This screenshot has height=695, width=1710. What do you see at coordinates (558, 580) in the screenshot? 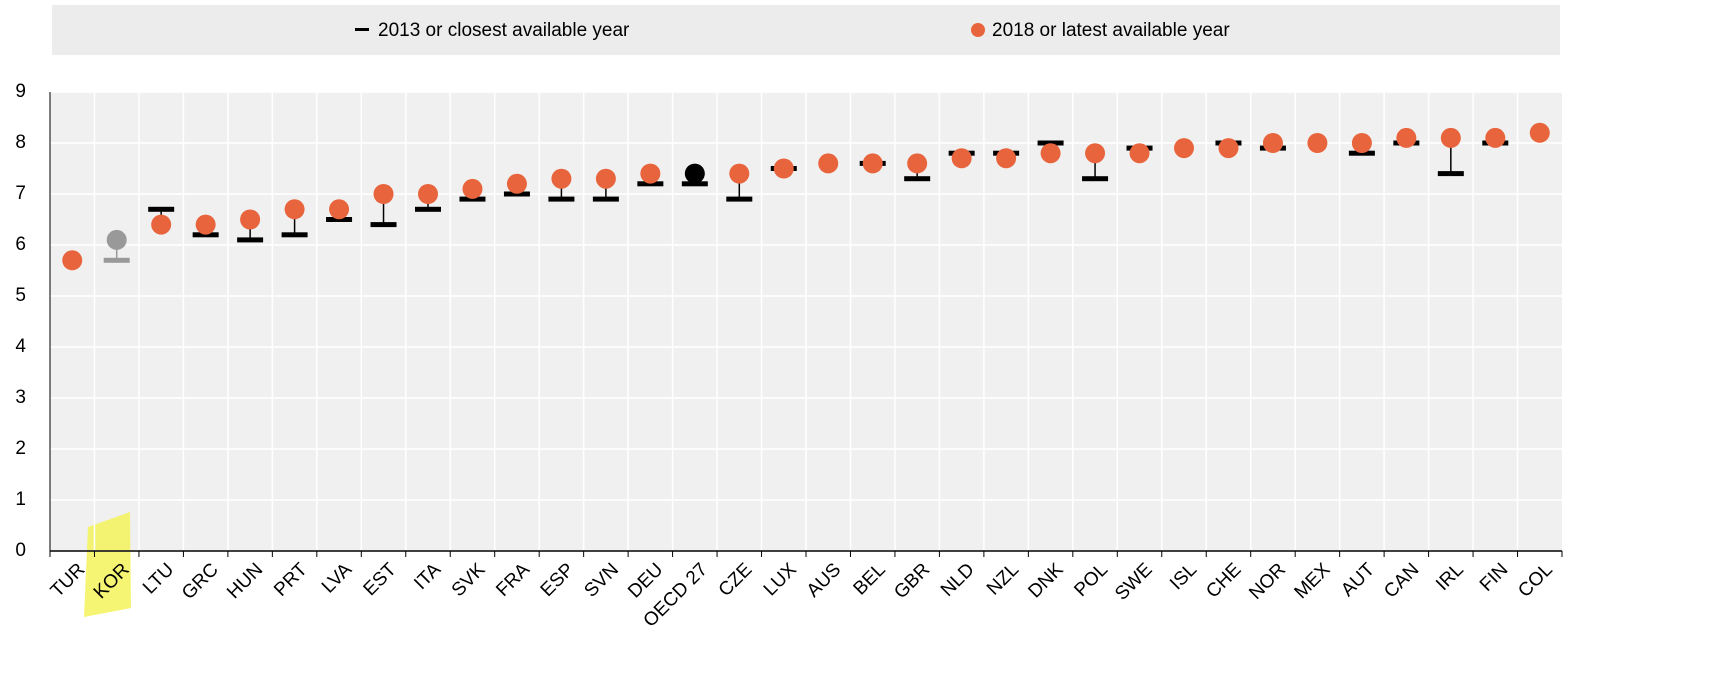
I see `x-tick-label: ESP` at bounding box center [558, 580].